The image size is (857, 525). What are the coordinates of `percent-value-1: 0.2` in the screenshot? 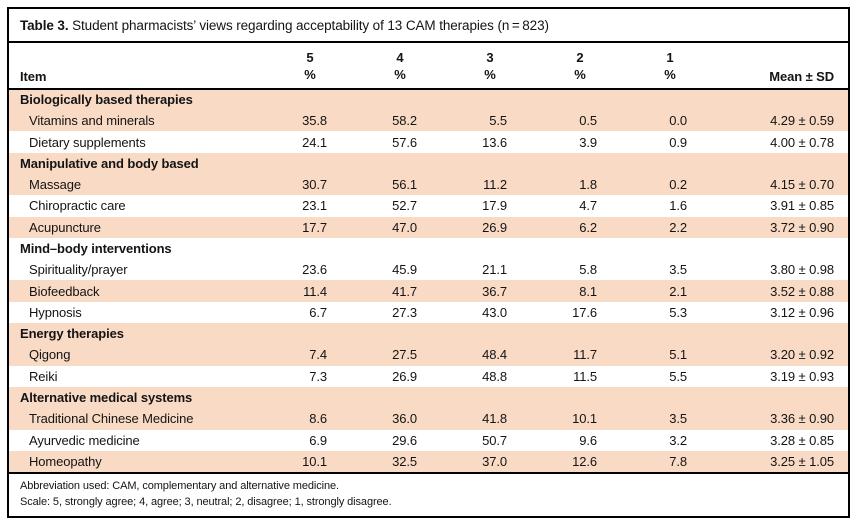 It's located at (678, 185).